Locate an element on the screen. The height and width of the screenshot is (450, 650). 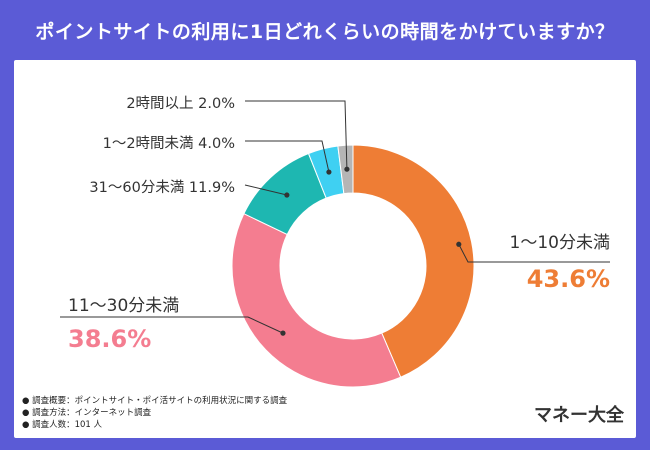
note-method: ● 調査方法：インターネット調査 is located at coordinates (87, 413).